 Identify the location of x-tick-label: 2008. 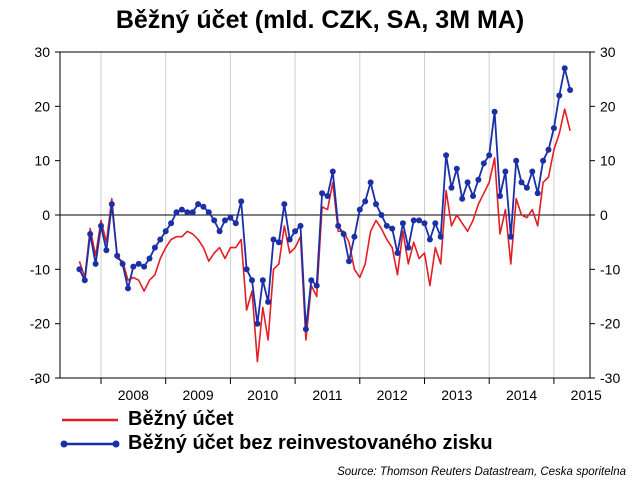
(133, 395).